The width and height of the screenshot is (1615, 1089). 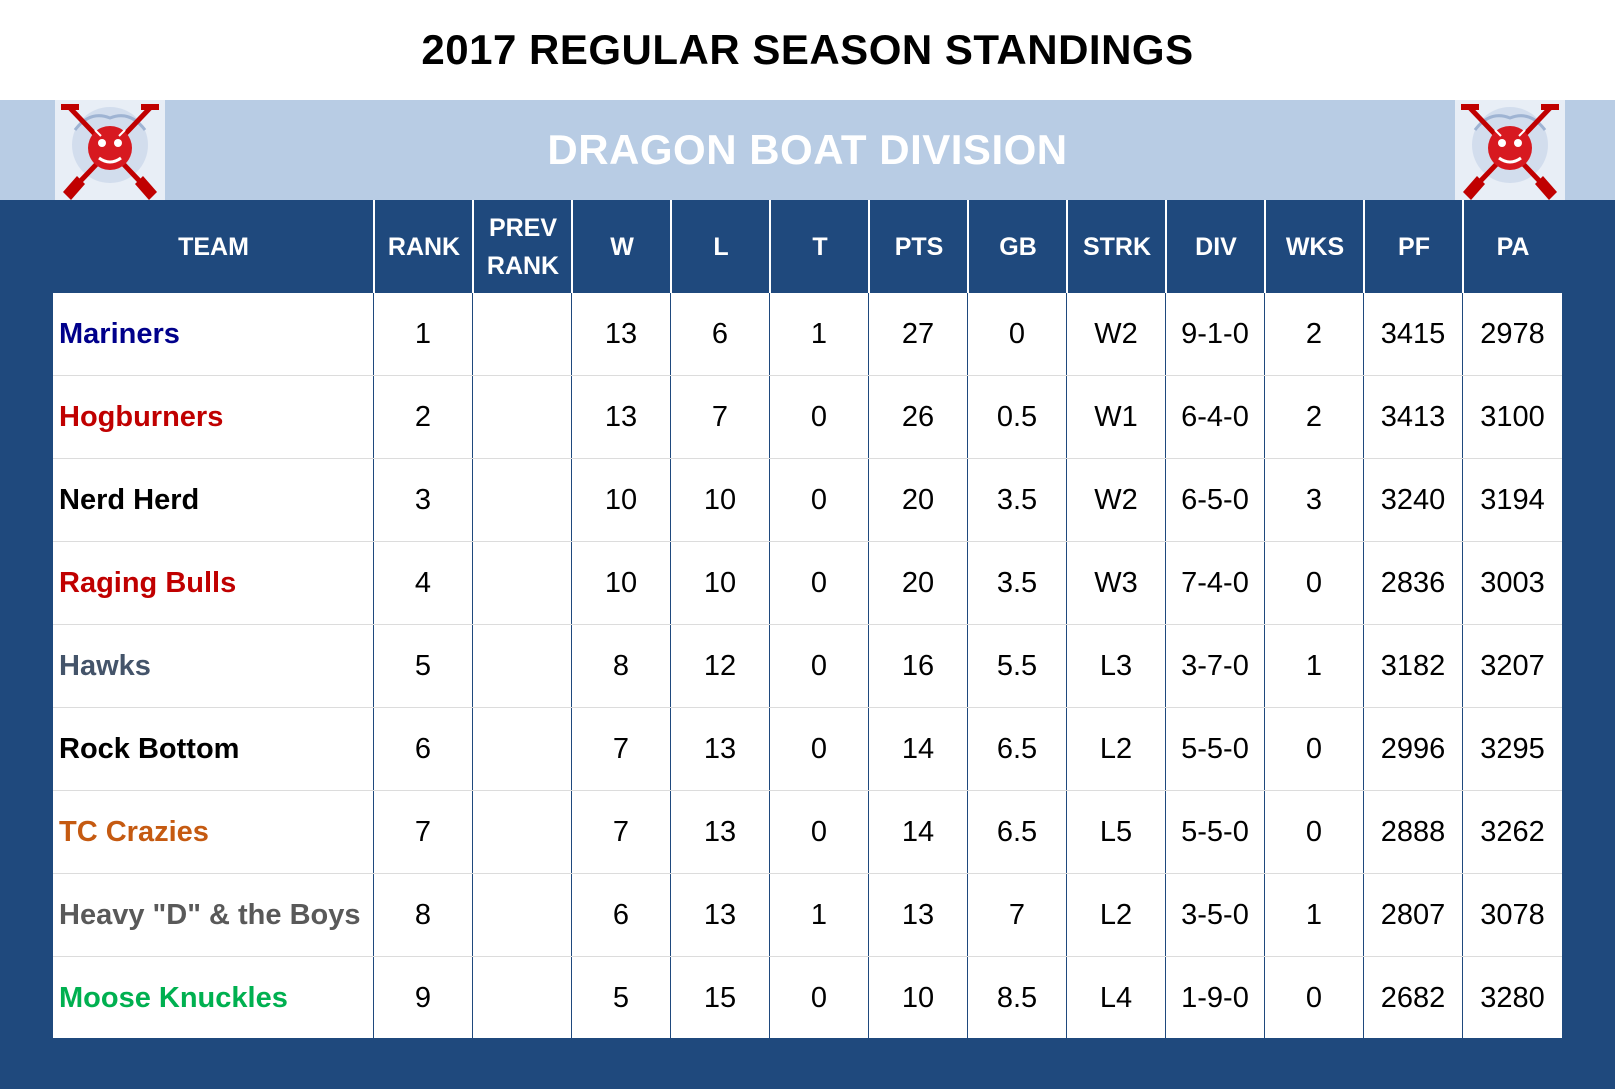 I want to click on division-record-cell: 5-5-0, so click(x=1215, y=749).